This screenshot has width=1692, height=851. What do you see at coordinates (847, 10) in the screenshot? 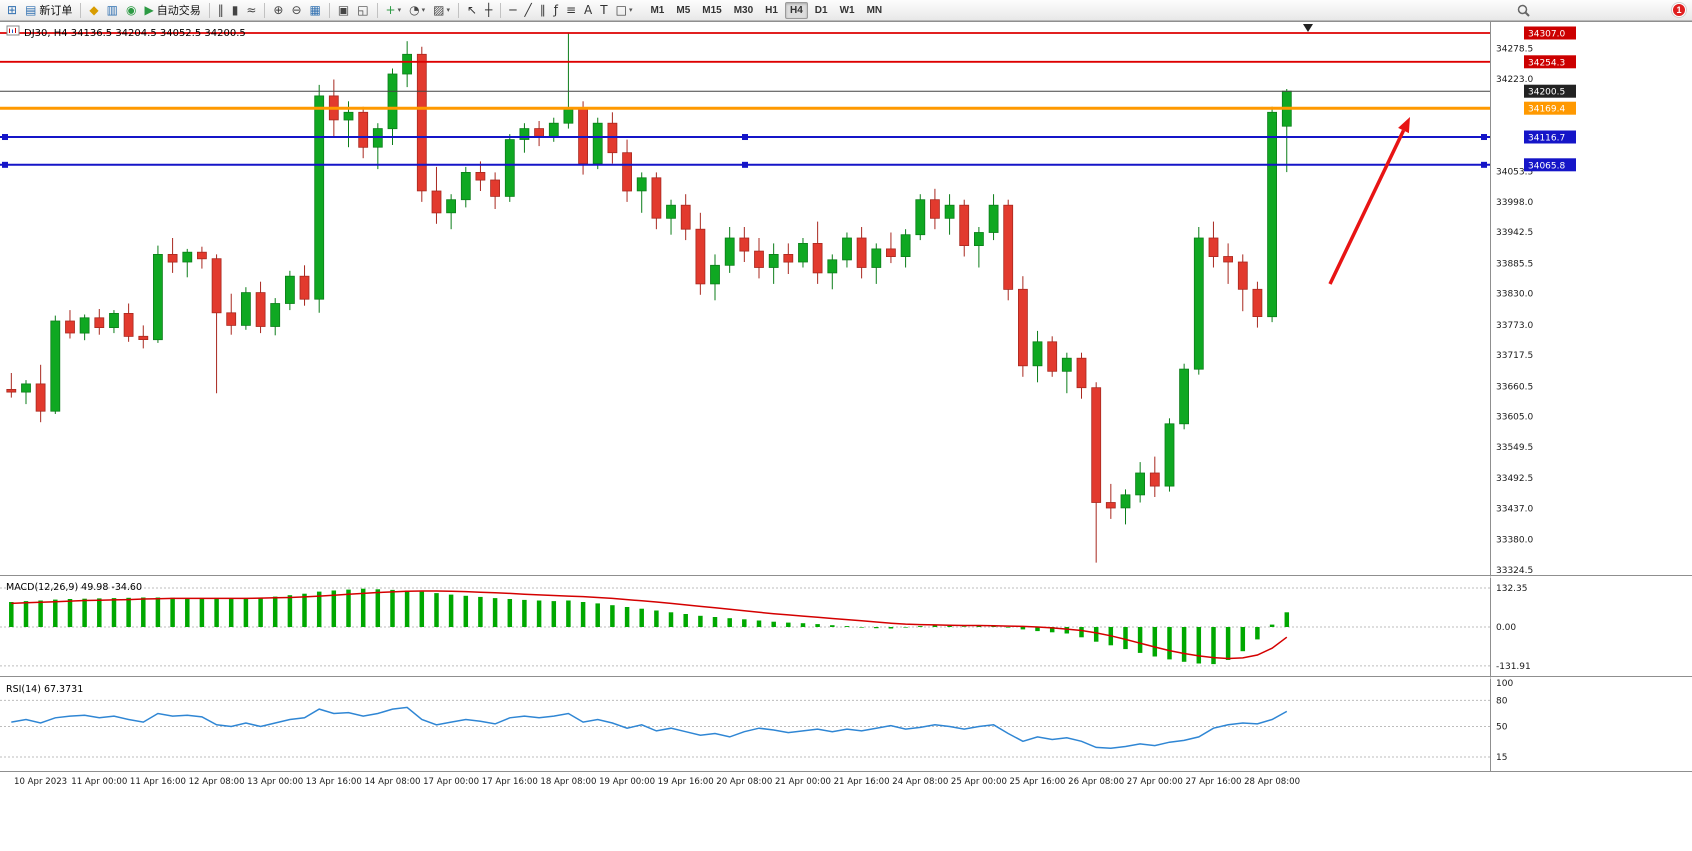
I see `timeframe-w1-button: W1` at bounding box center [847, 10].